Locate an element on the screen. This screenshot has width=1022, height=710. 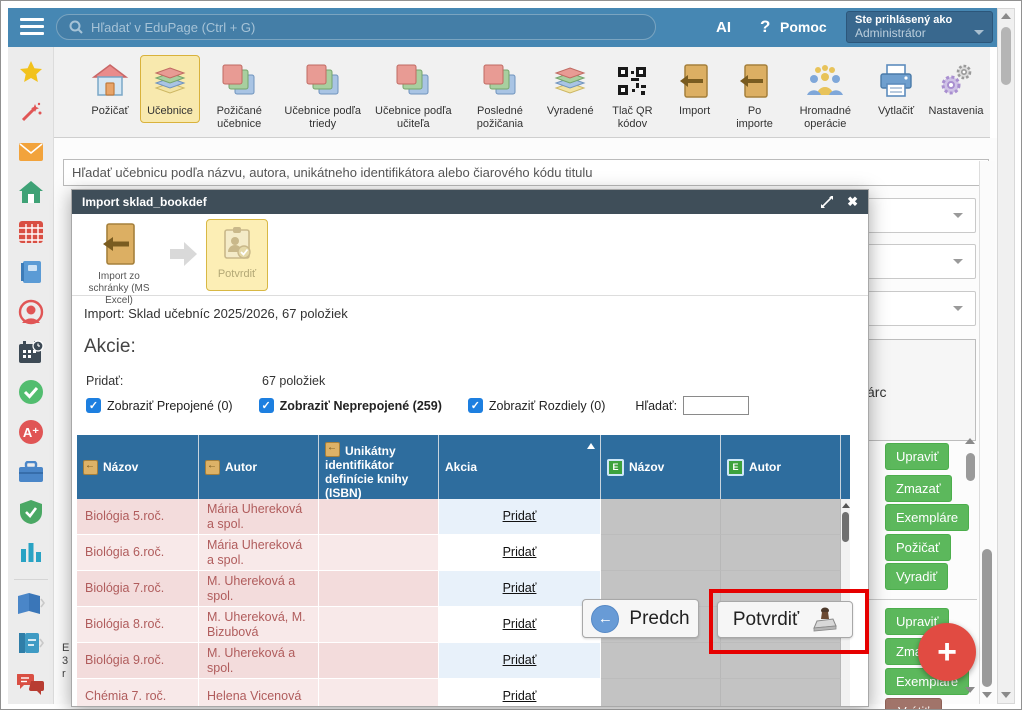
account-label: Ste prihlásený ako is located at coordinates (904, 20).